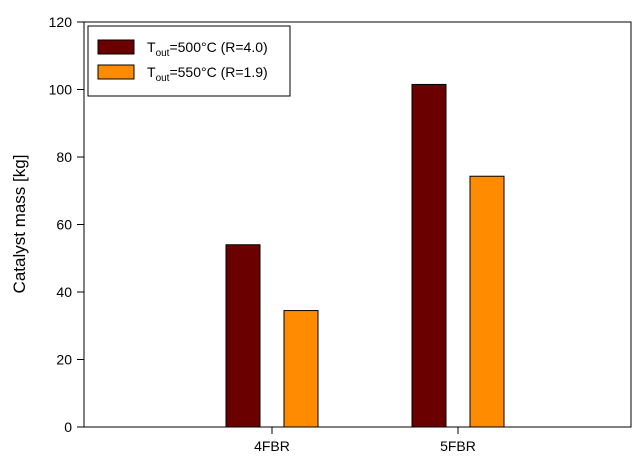  I want to click on y-tick-label: 80, so click(64, 157).